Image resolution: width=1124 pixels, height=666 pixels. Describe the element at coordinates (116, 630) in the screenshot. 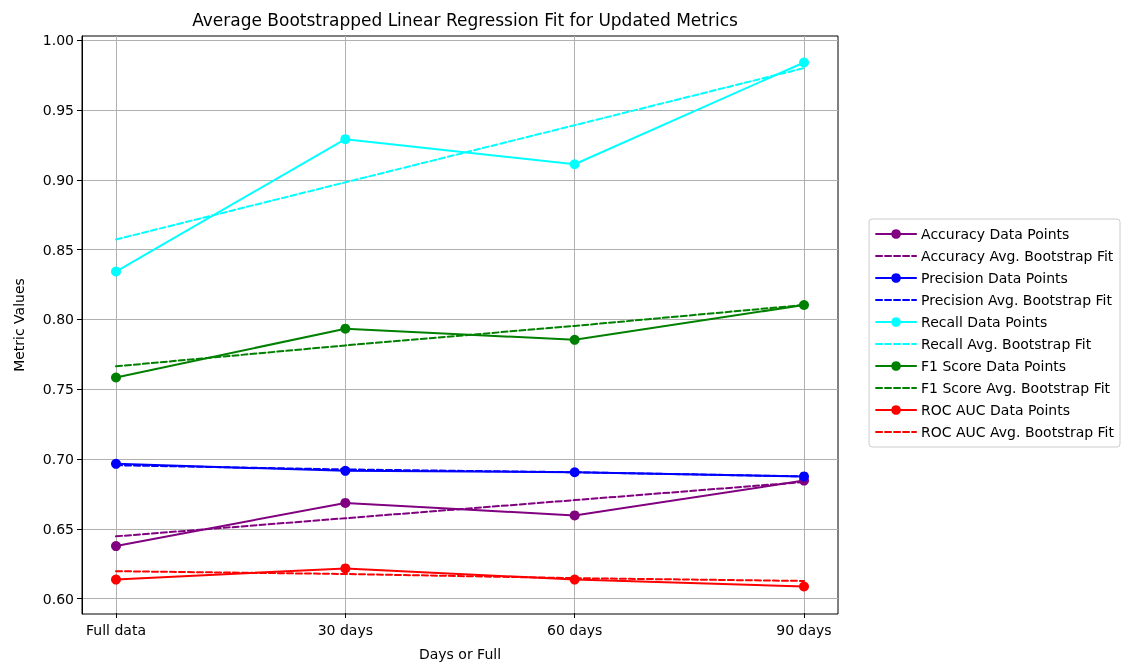

I see `x-tick-label: Full data` at that location.